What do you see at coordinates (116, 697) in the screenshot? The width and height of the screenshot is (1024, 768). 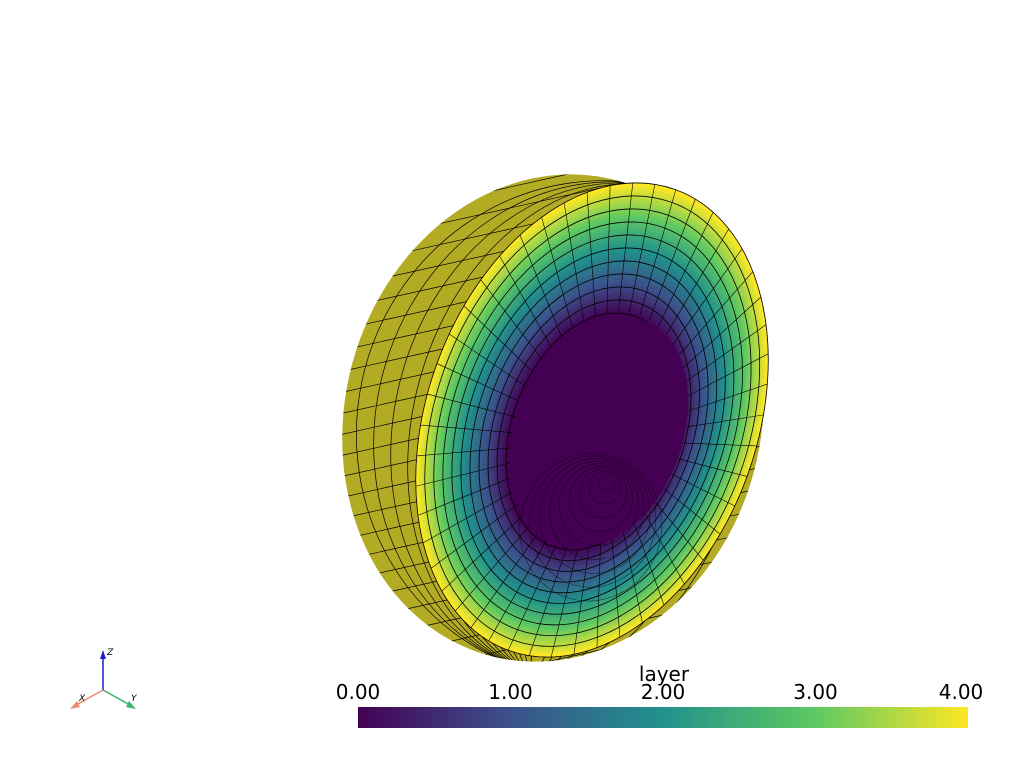 I see `y-axis` at bounding box center [116, 697].